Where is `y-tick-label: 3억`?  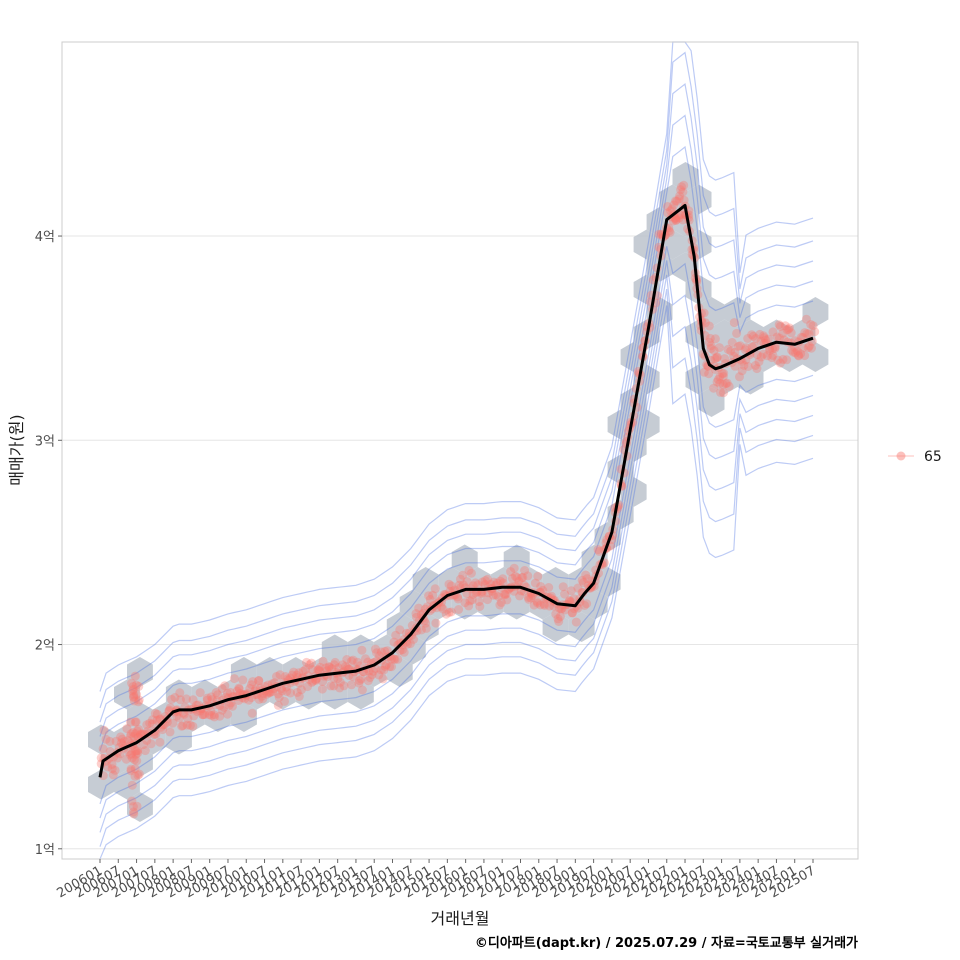
y-tick-label: 3억 is located at coordinates (45, 441).